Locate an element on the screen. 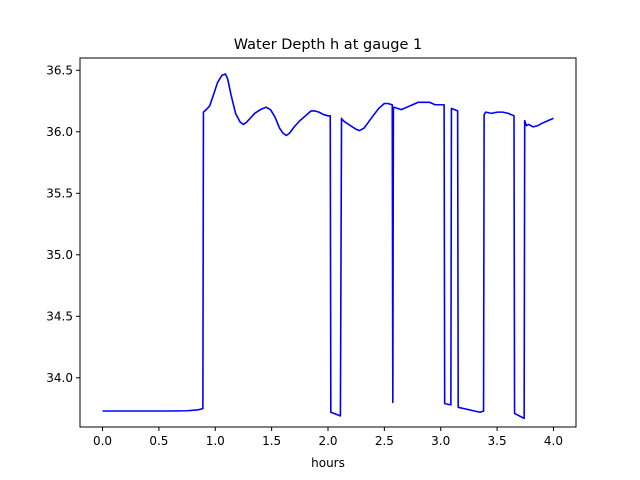 This screenshot has width=640, height=480. x-tick-label: 3.0 is located at coordinates (440, 441).